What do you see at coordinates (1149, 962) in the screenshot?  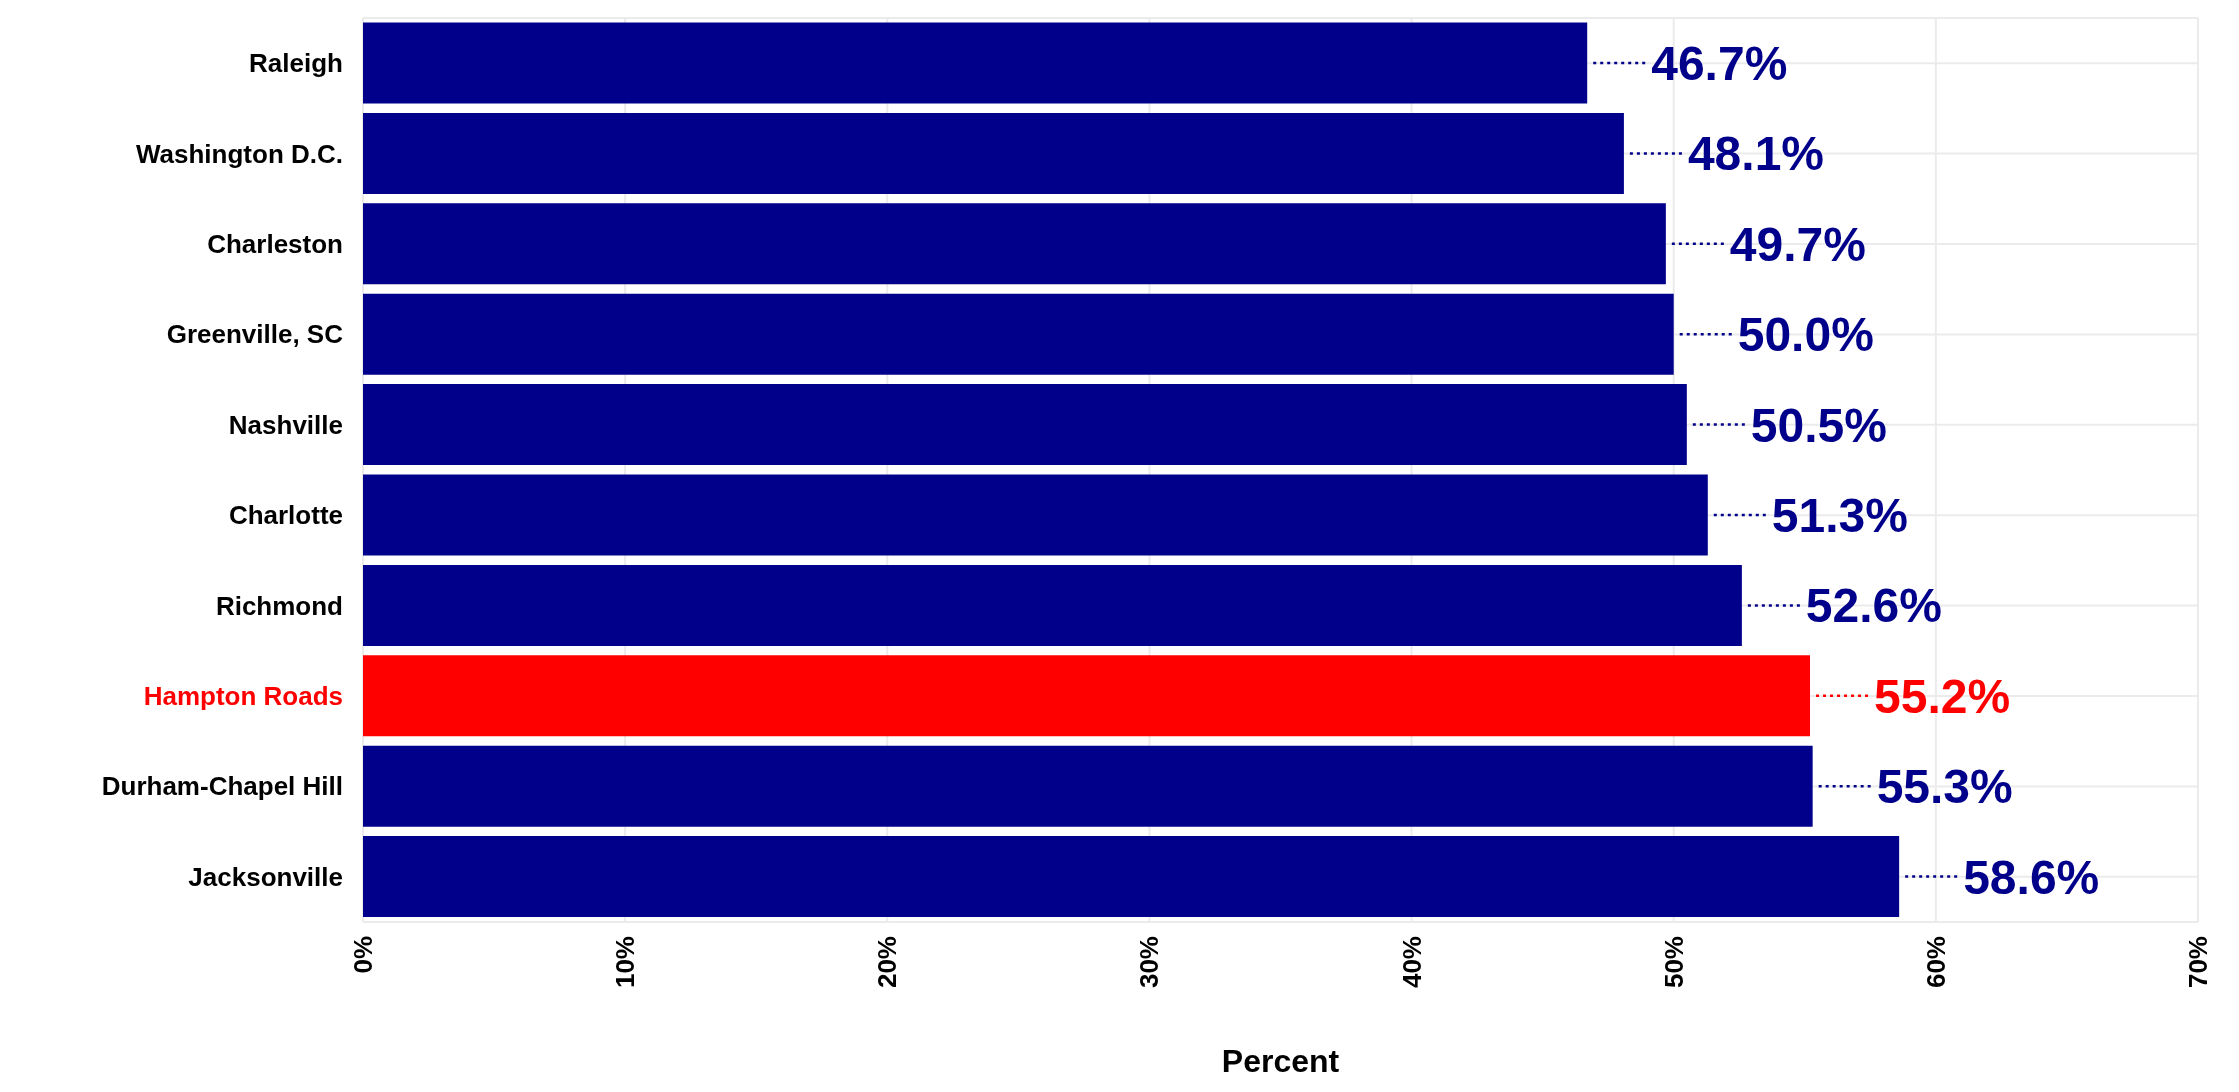 I see `x-tick-label: 30%` at bounding box center [1149, 962].